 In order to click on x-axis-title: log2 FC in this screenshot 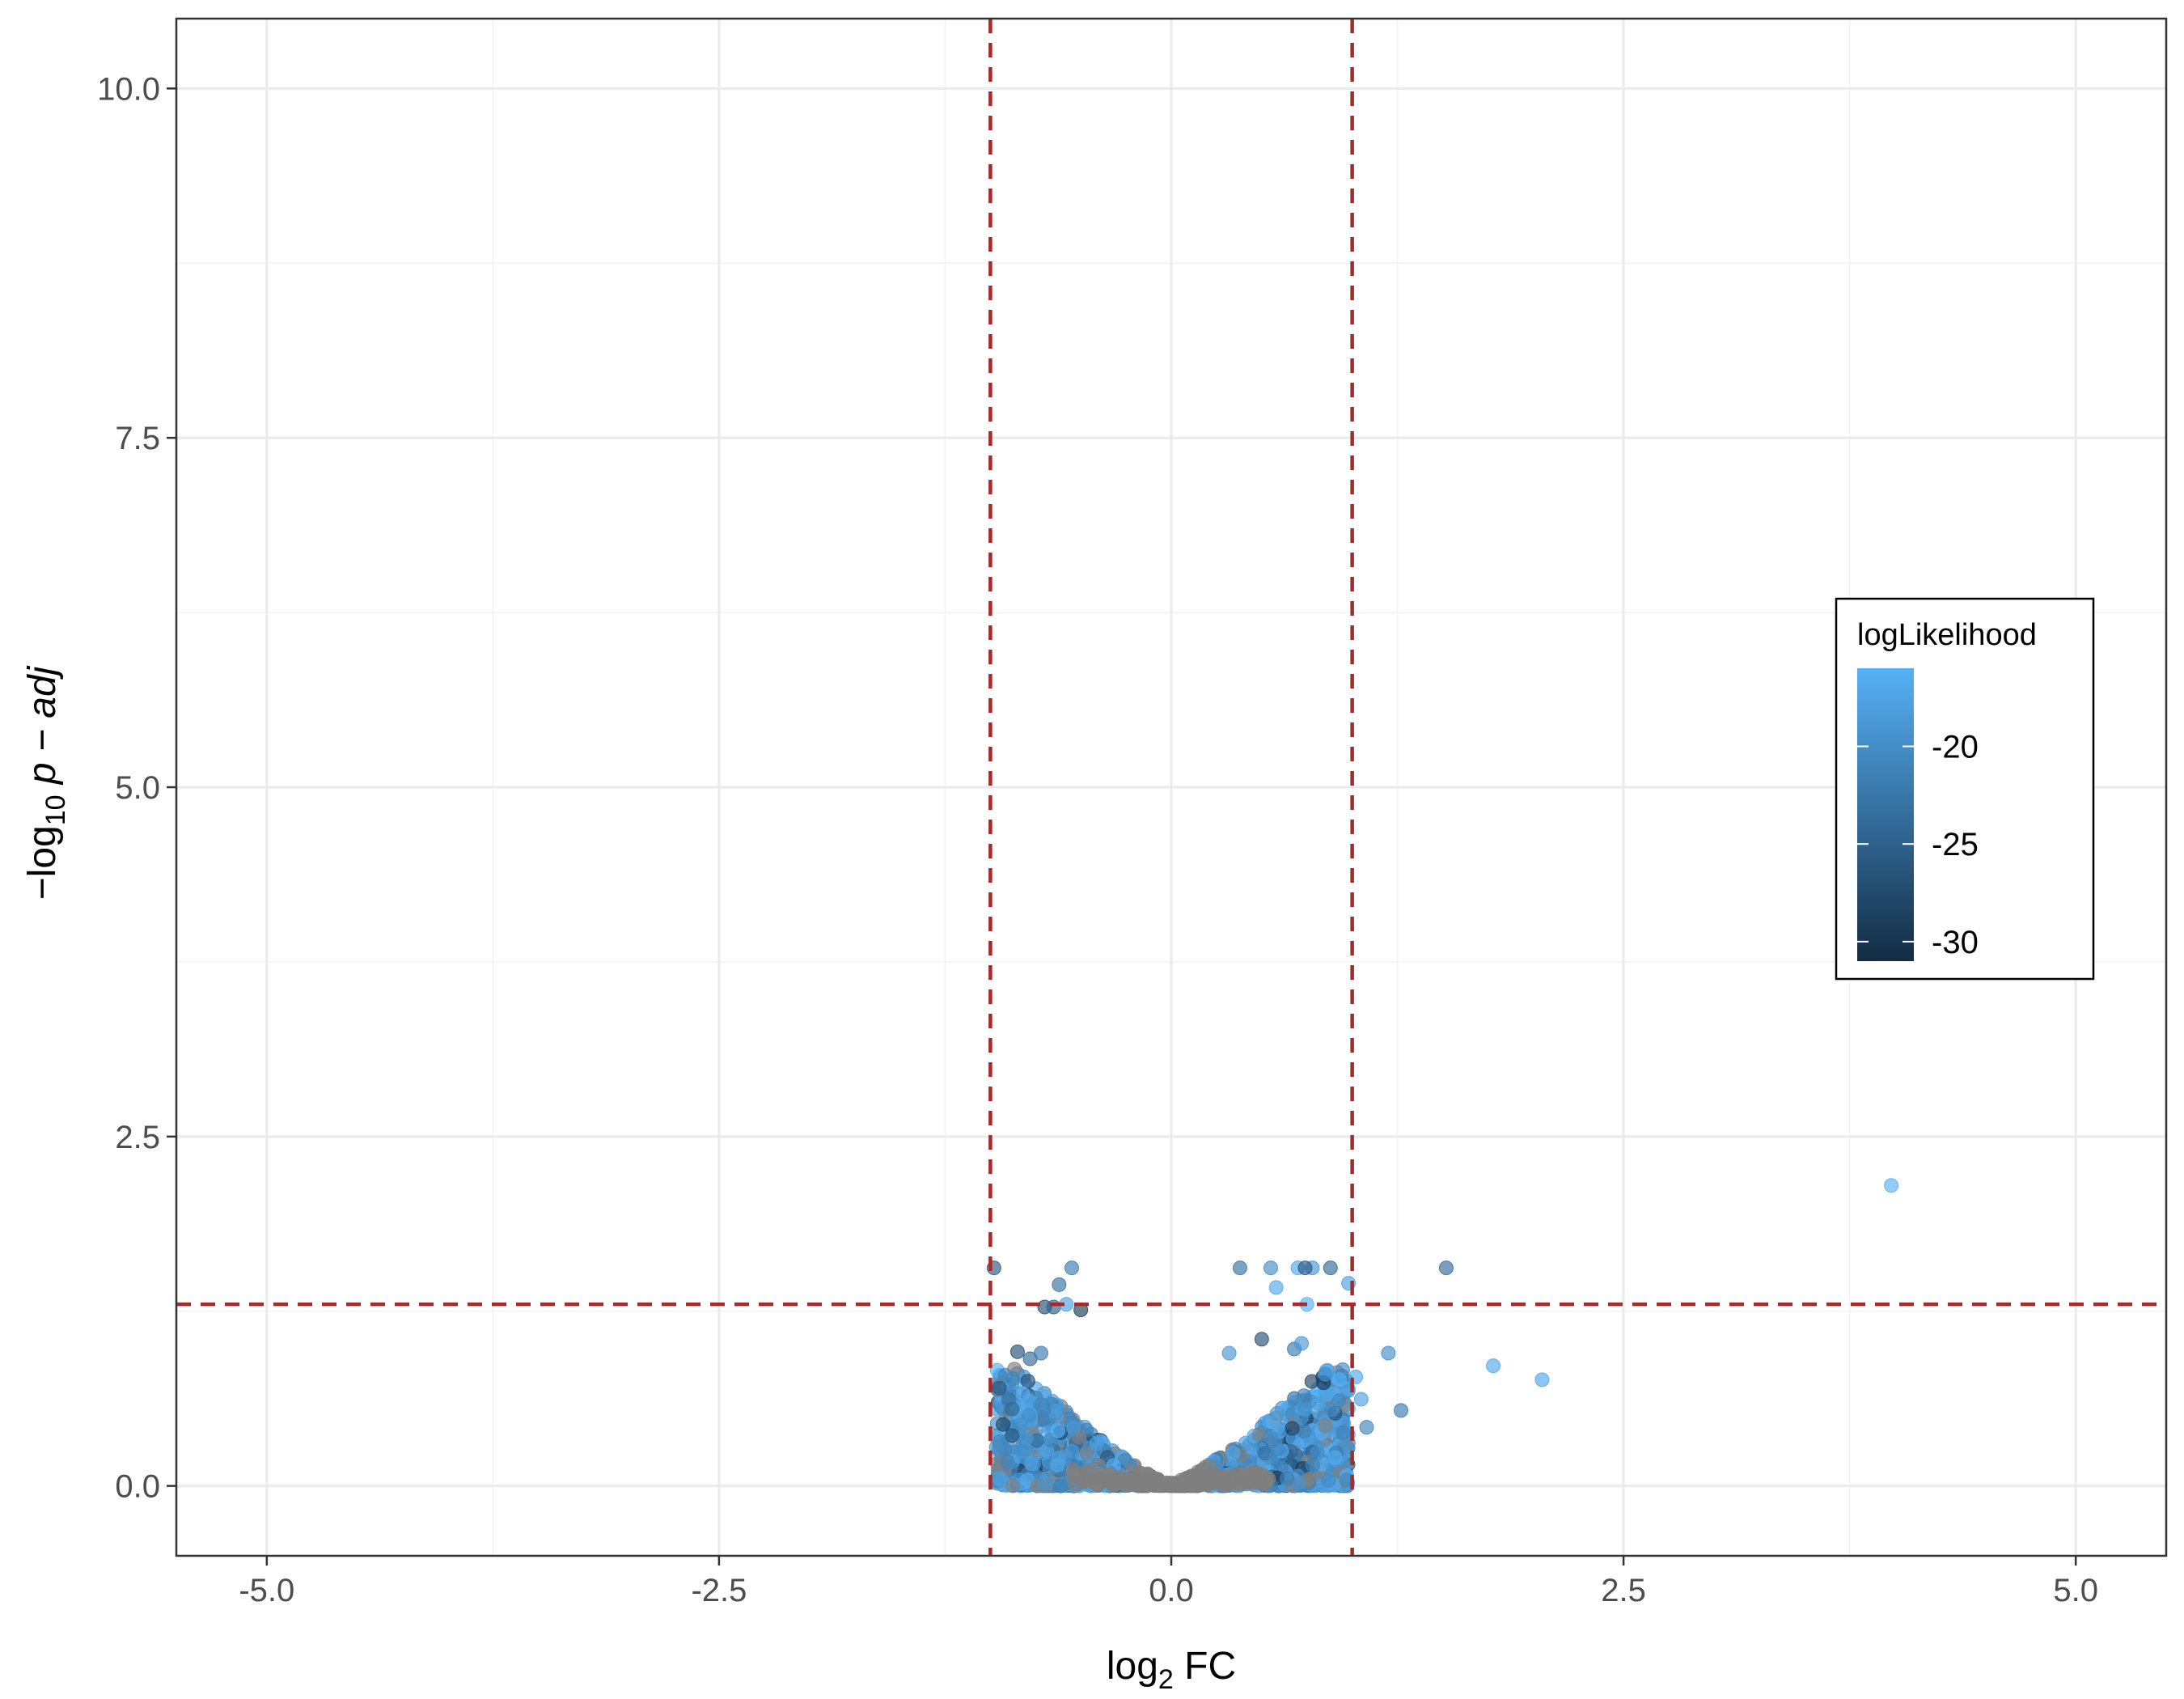, I will do `click(1171, 1670)`.